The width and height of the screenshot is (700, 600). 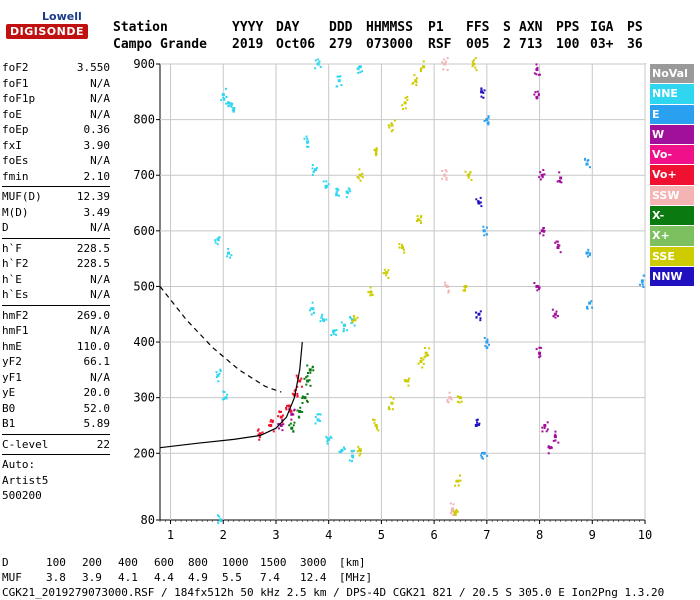 What do you see at coordinates (56, 177) in the screenshot?
I see `param-row: fmin 2.10` at bounding box center [56, 177].